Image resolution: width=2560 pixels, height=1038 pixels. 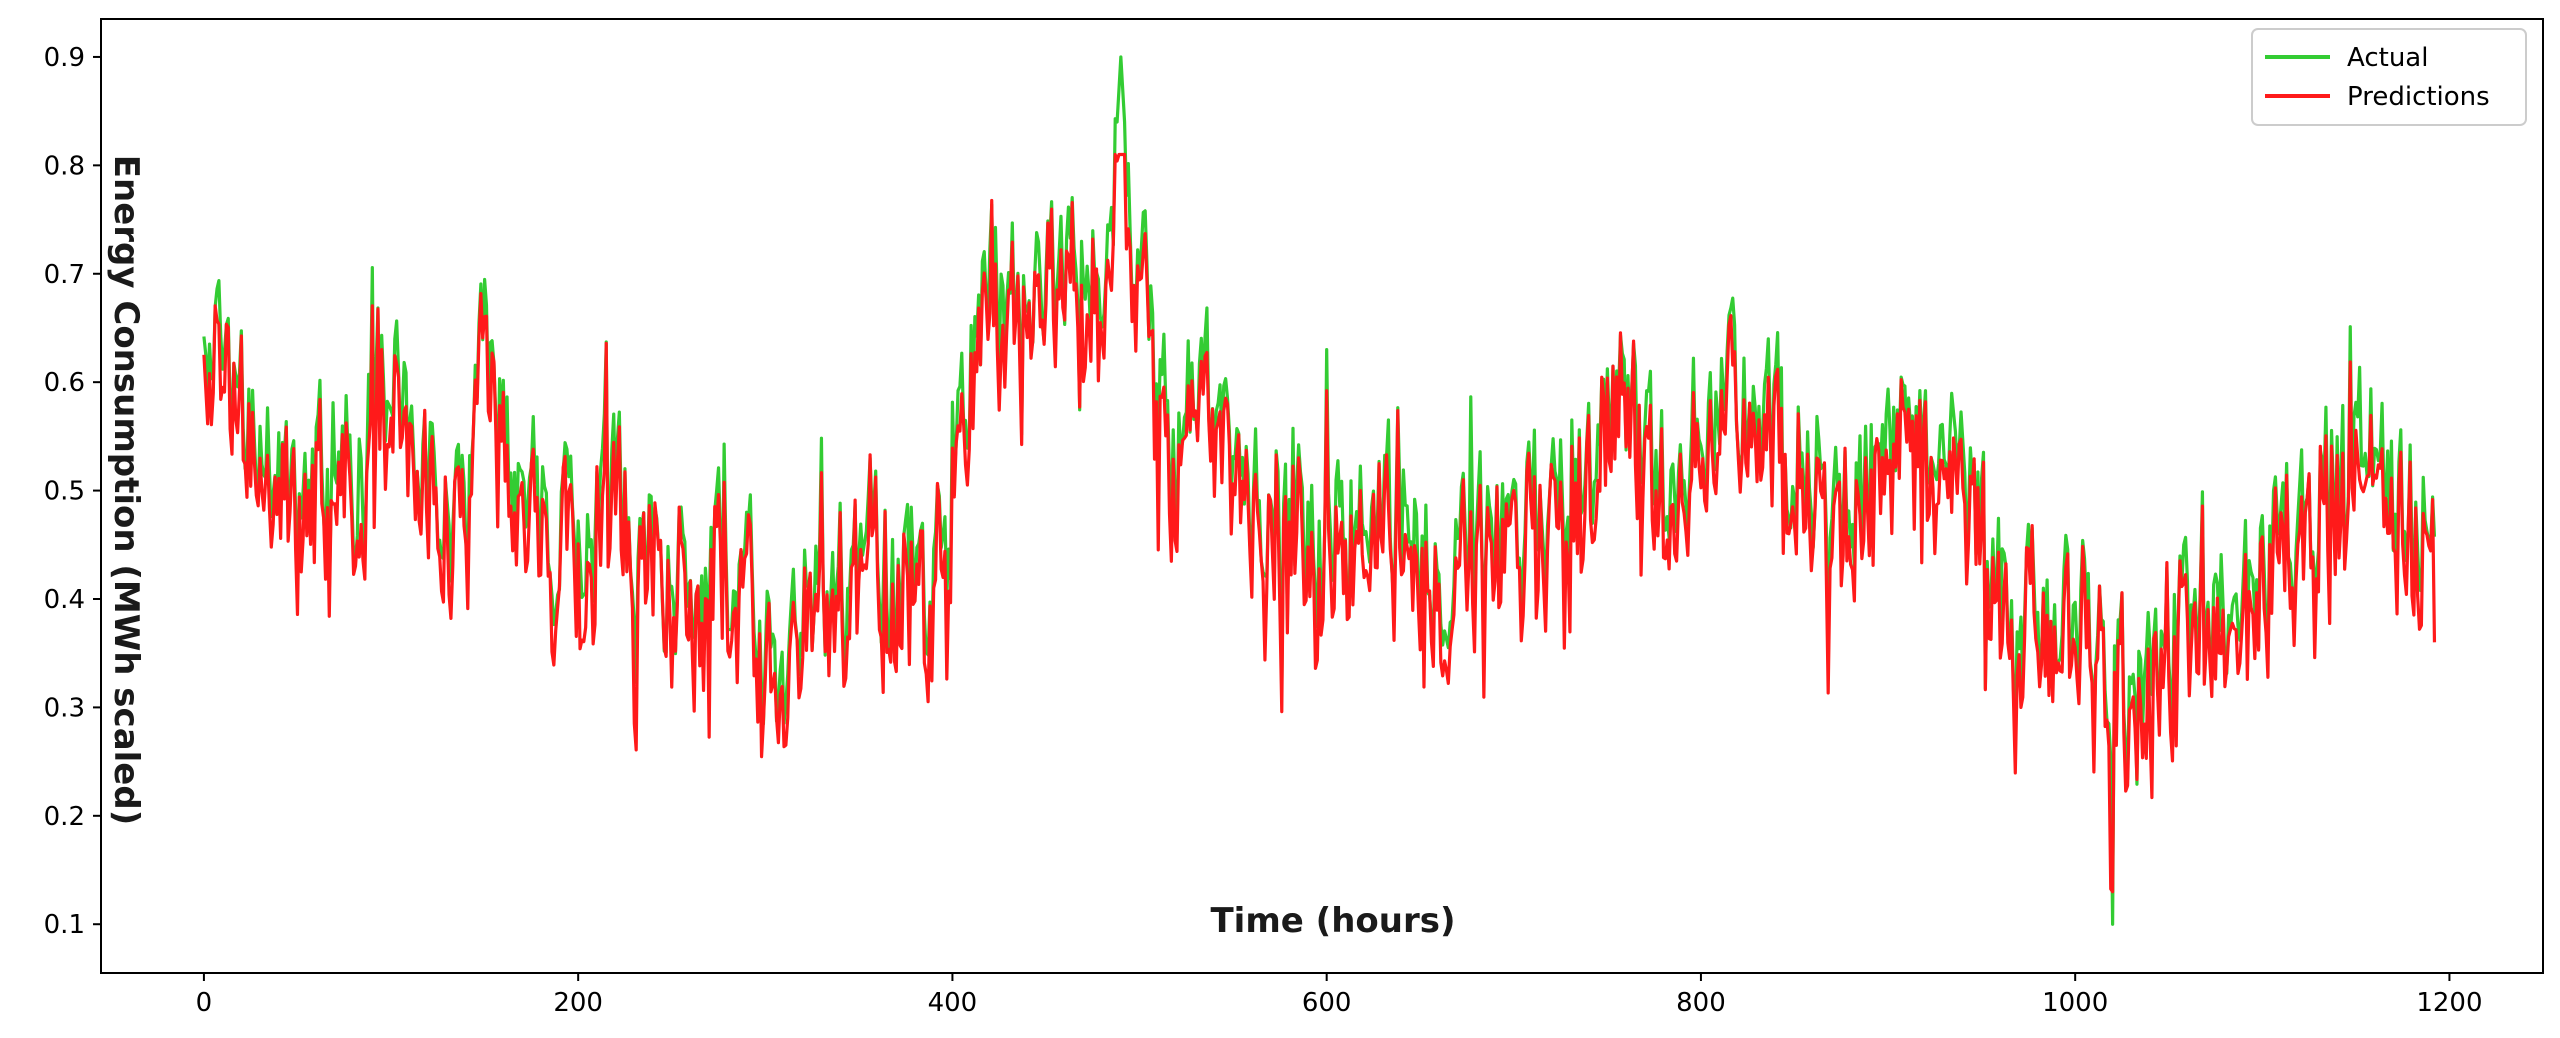 I want to click on x-tick-label: 400, so click(x=953, y=1003).